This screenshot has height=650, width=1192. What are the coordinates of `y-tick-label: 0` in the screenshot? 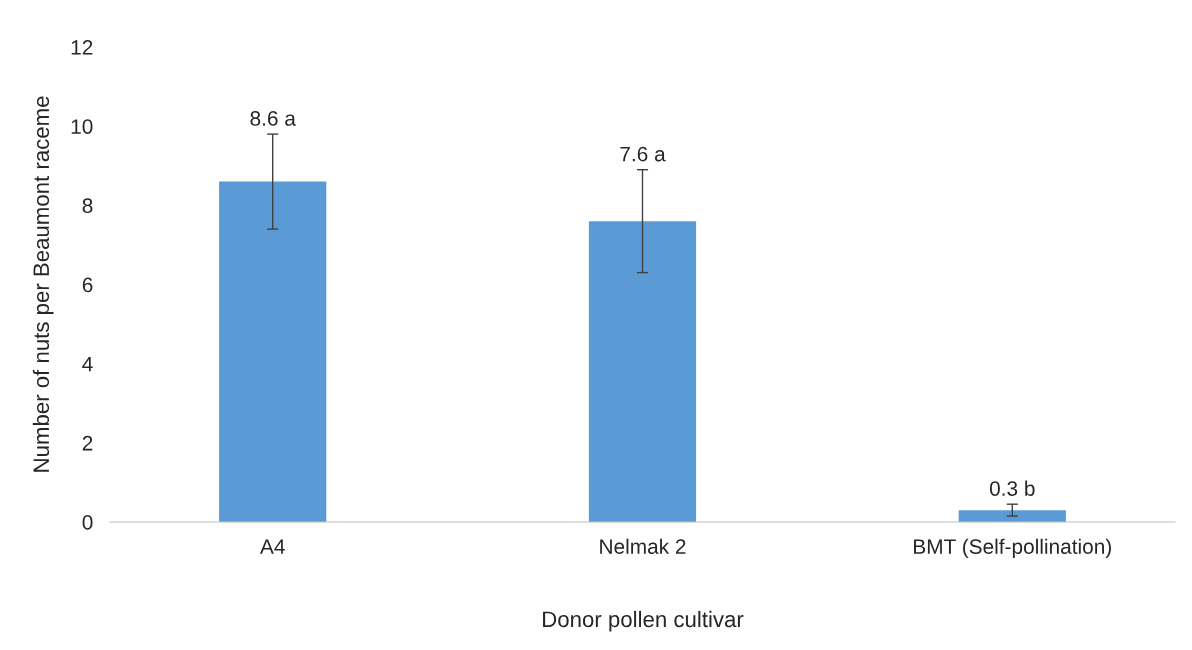 It's located at (87, 522).